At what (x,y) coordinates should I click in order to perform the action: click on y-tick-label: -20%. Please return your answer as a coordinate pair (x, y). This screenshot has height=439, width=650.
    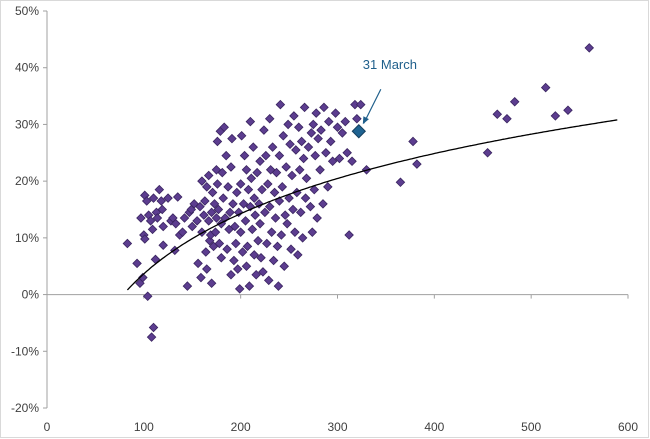
    Looking at the image, I should click on (25, 408).